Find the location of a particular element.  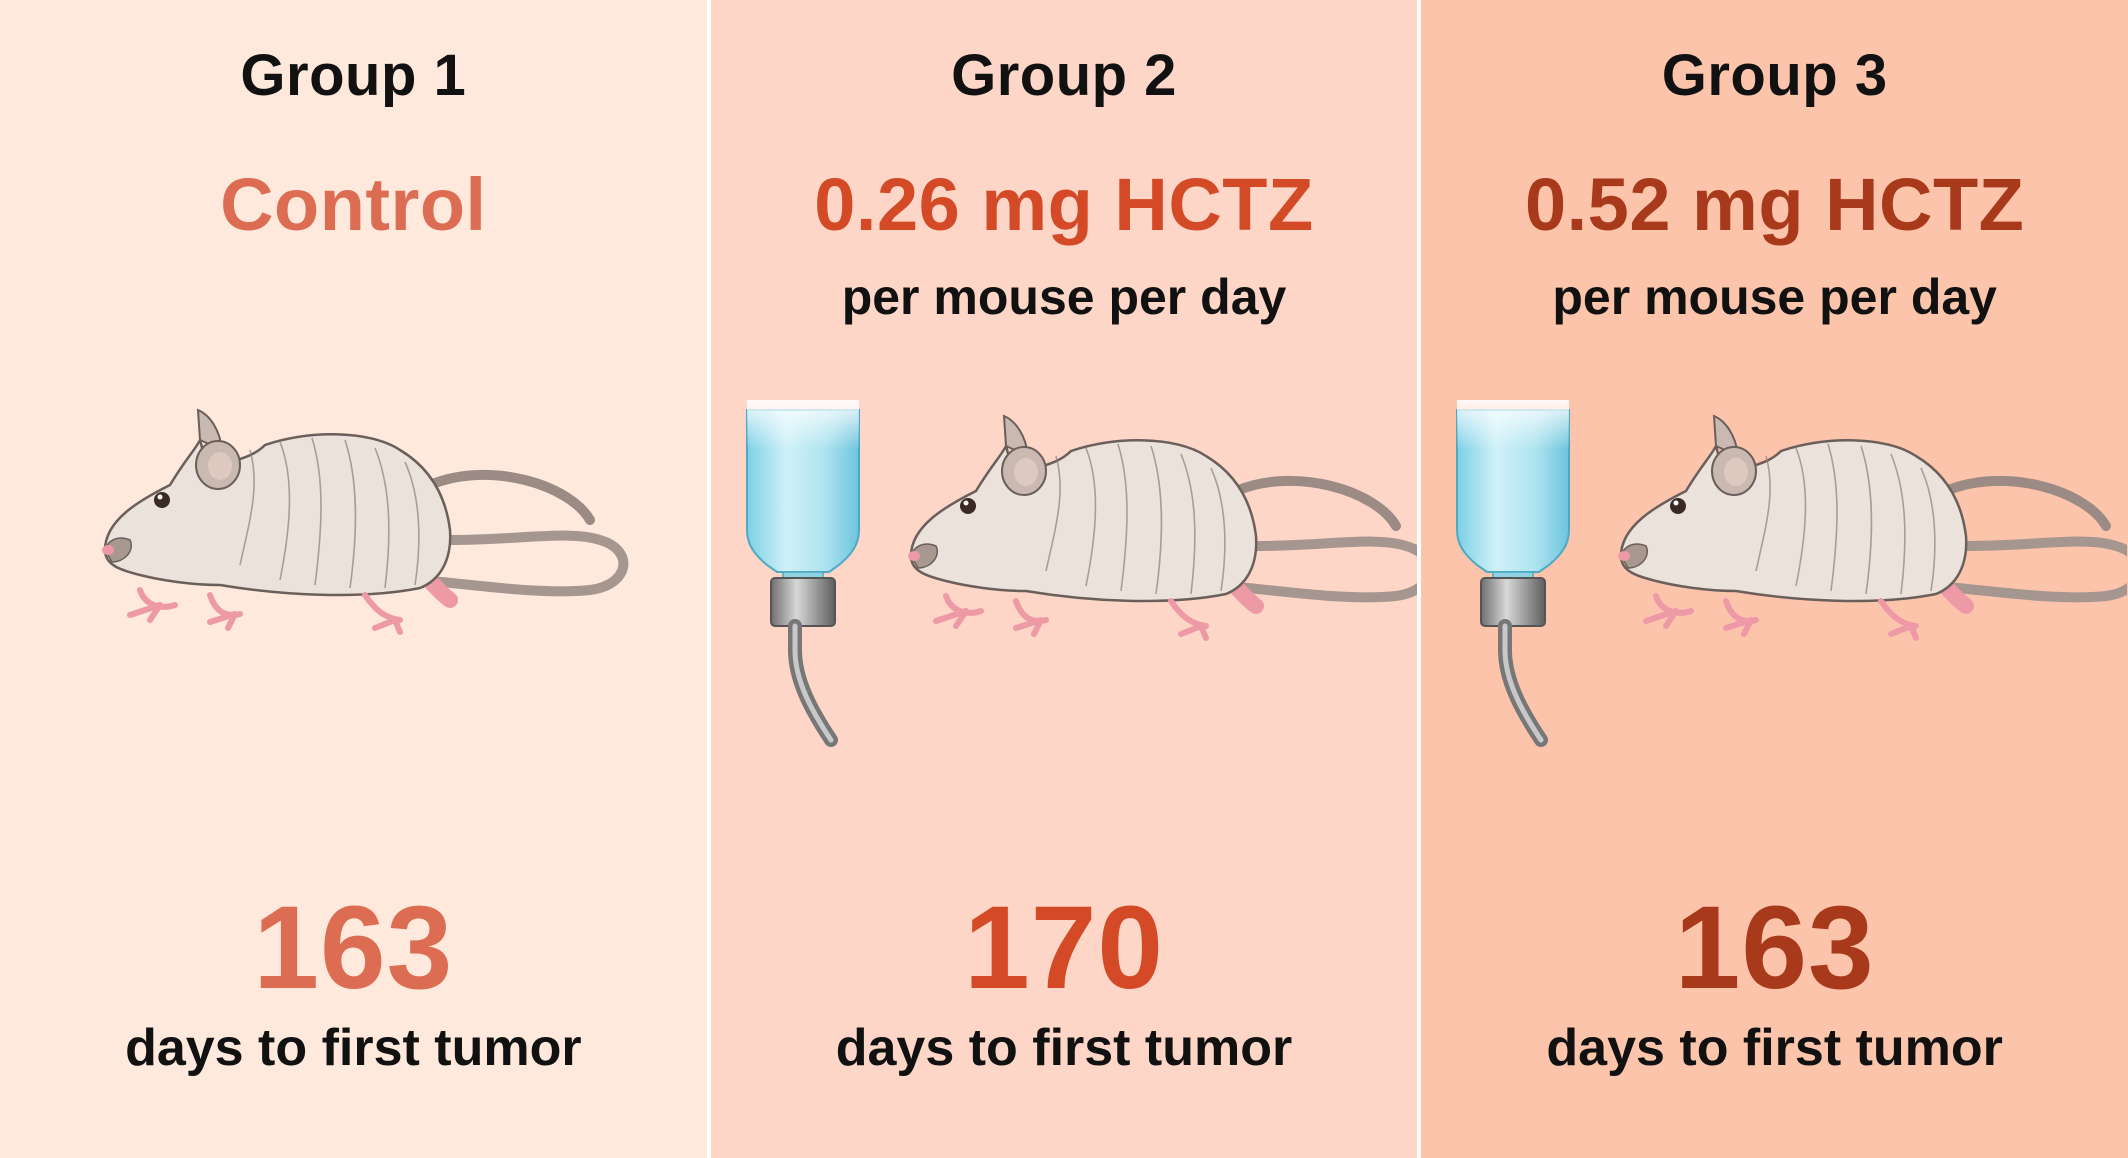

treatment-label: Control is located at coordinates (353, 204).